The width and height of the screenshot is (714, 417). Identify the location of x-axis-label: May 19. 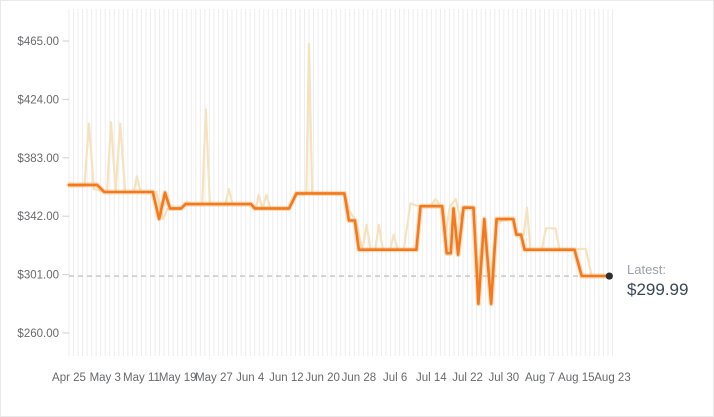
(178, 378).